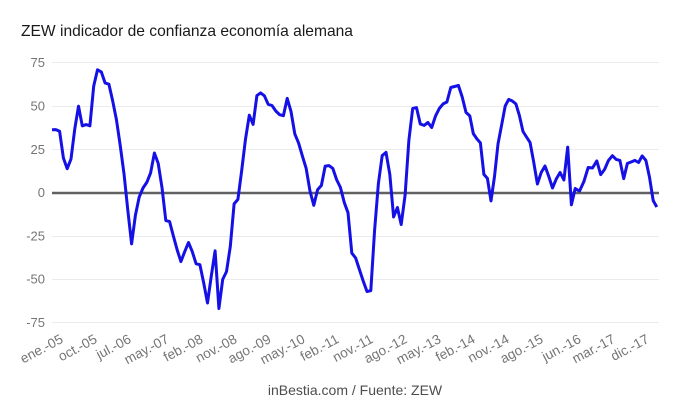  Describe the element at coordinates (38, 106) in the screenshot. I see `svg-text: 50` at that location.